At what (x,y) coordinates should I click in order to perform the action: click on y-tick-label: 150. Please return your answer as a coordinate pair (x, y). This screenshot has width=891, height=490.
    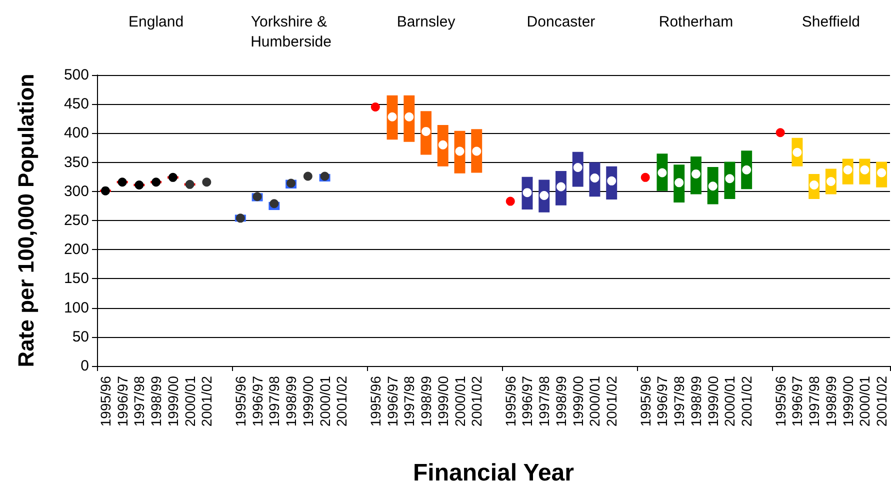
    Looking at the image, I should click on (76, 279).